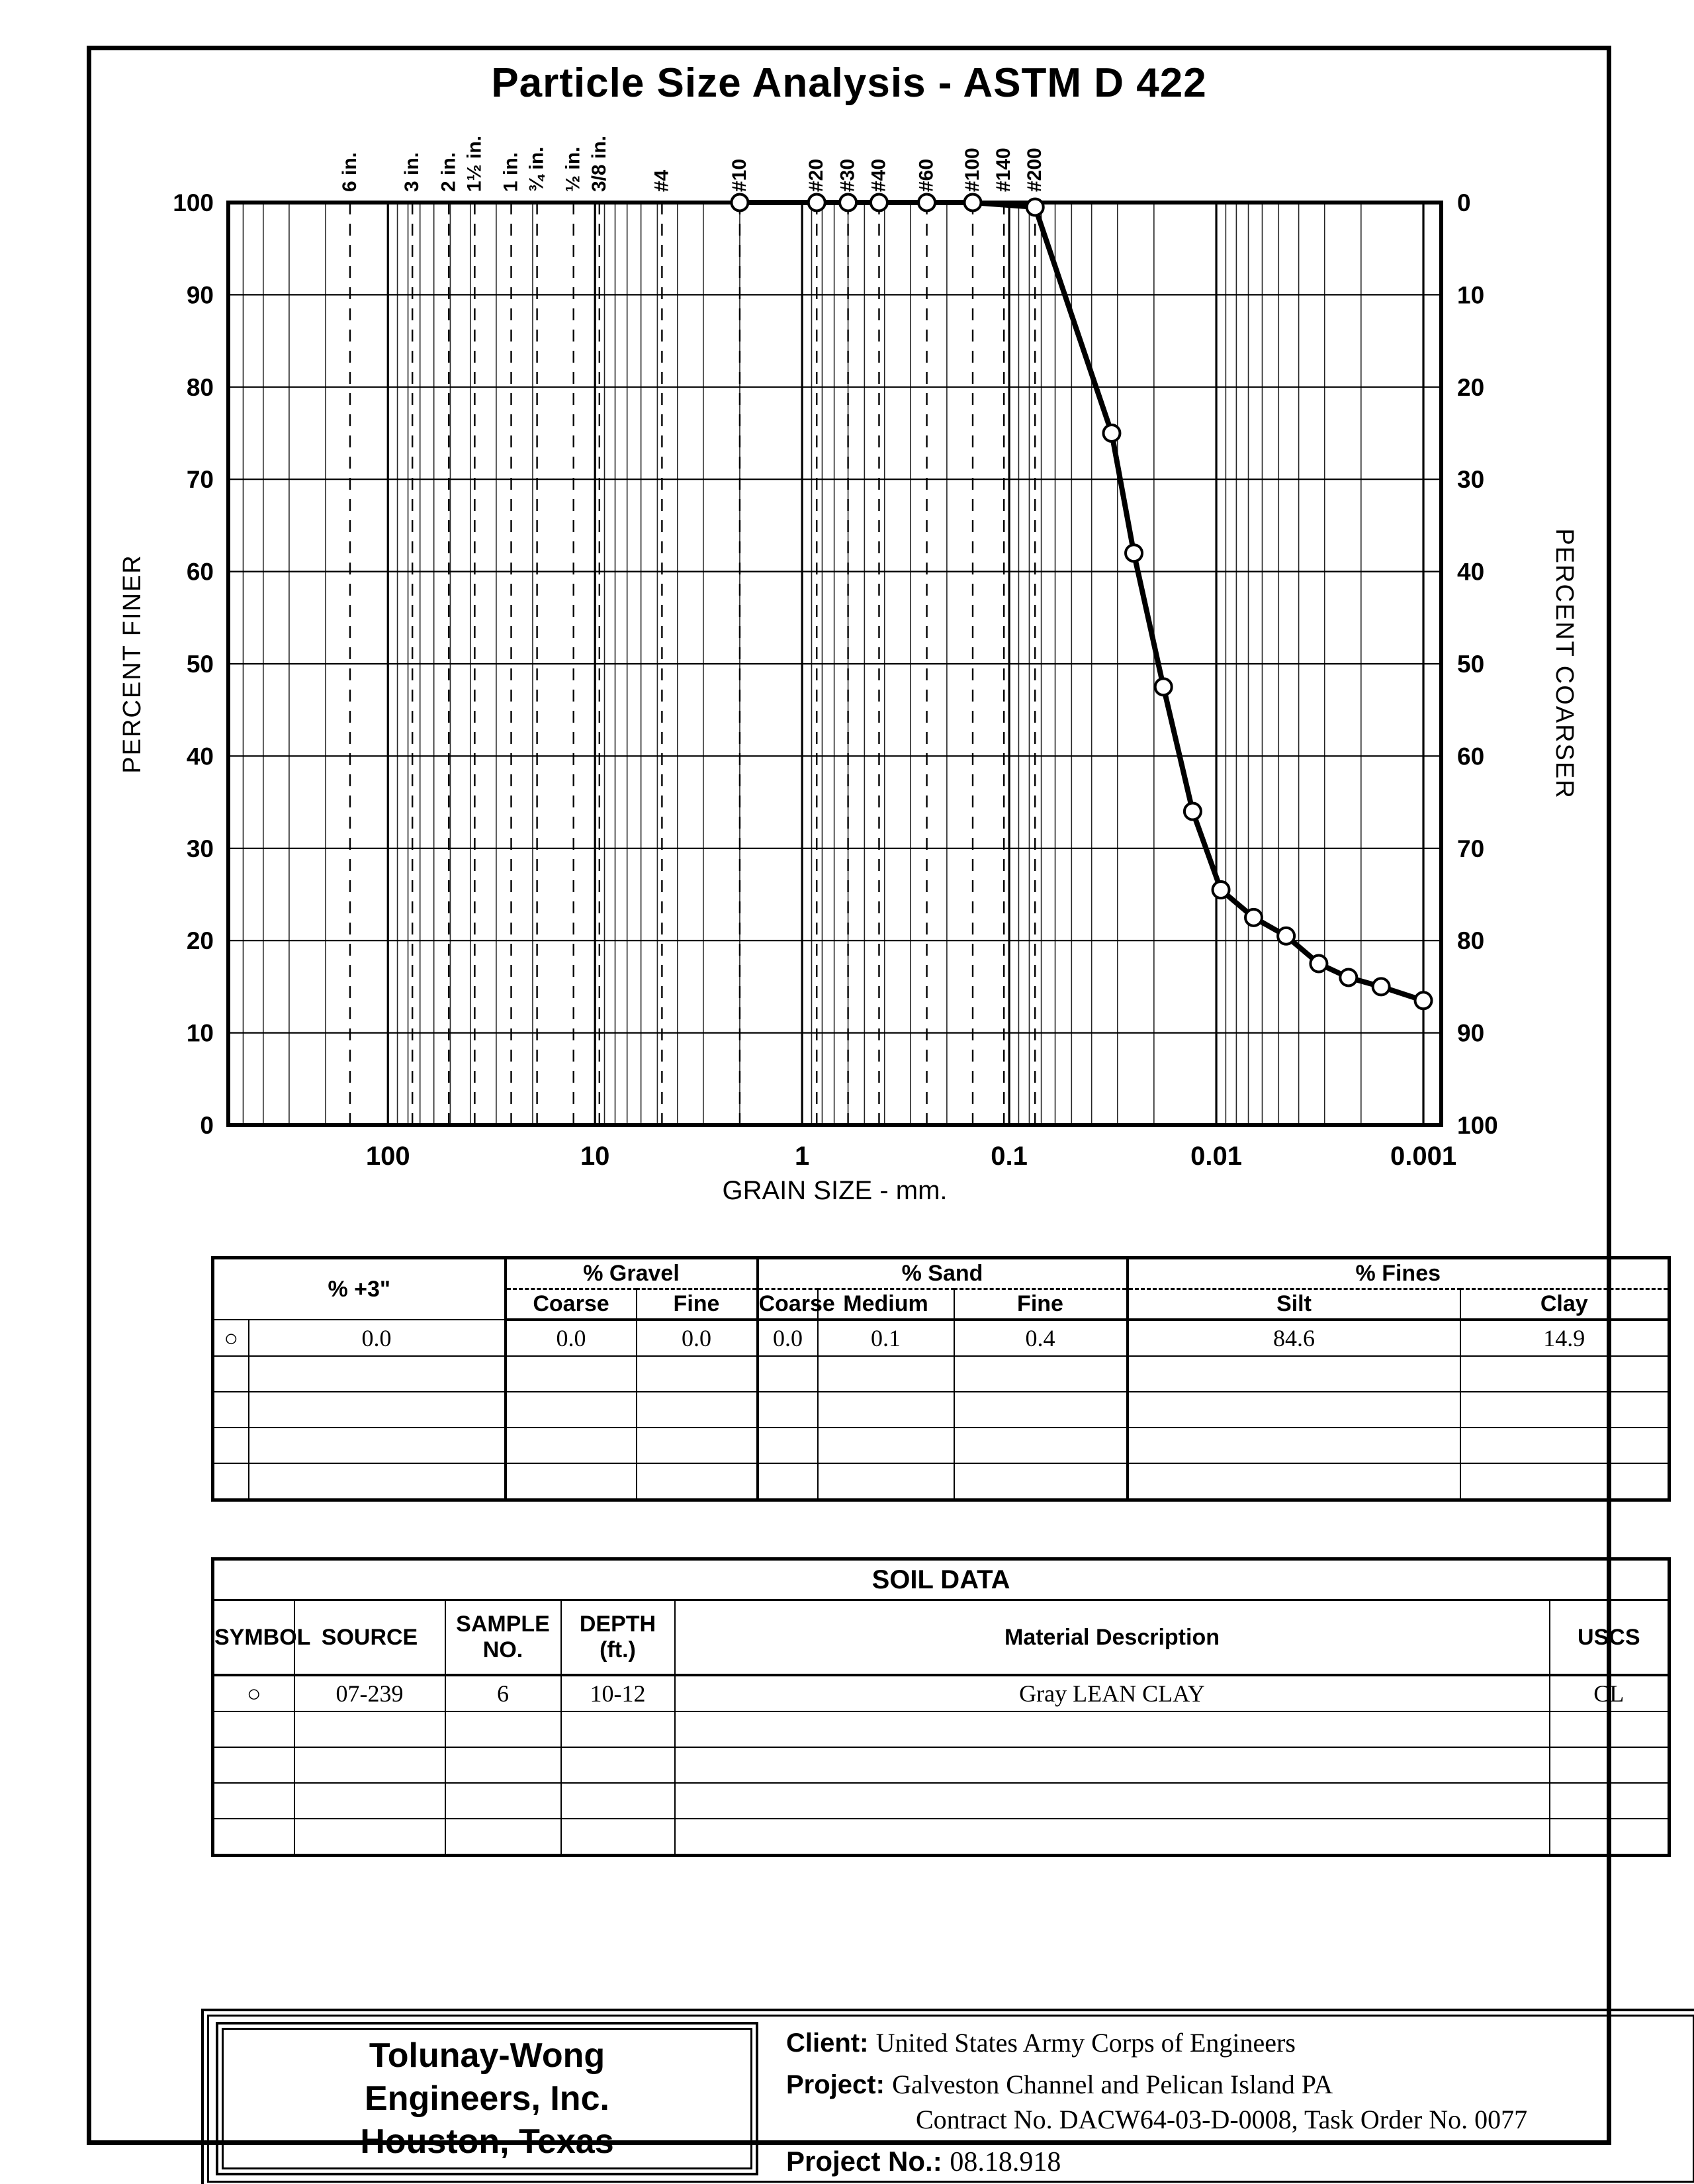 The image size is (1694, 2184). Describe the element at coordinates (942, 1273) in the screenshot. I see `fractions-header-sand: % Sand` at that location.